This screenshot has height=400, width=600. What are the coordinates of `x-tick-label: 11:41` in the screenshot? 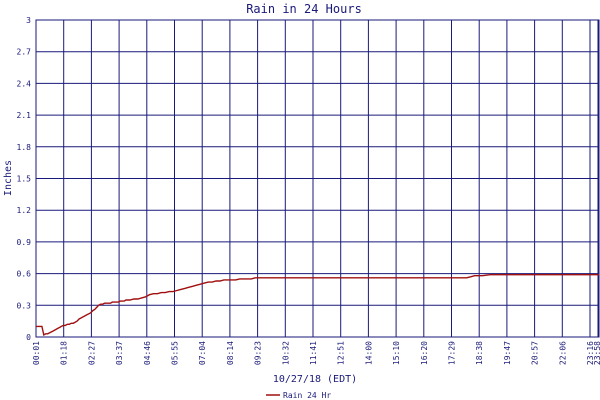 It's located at (313, 353).